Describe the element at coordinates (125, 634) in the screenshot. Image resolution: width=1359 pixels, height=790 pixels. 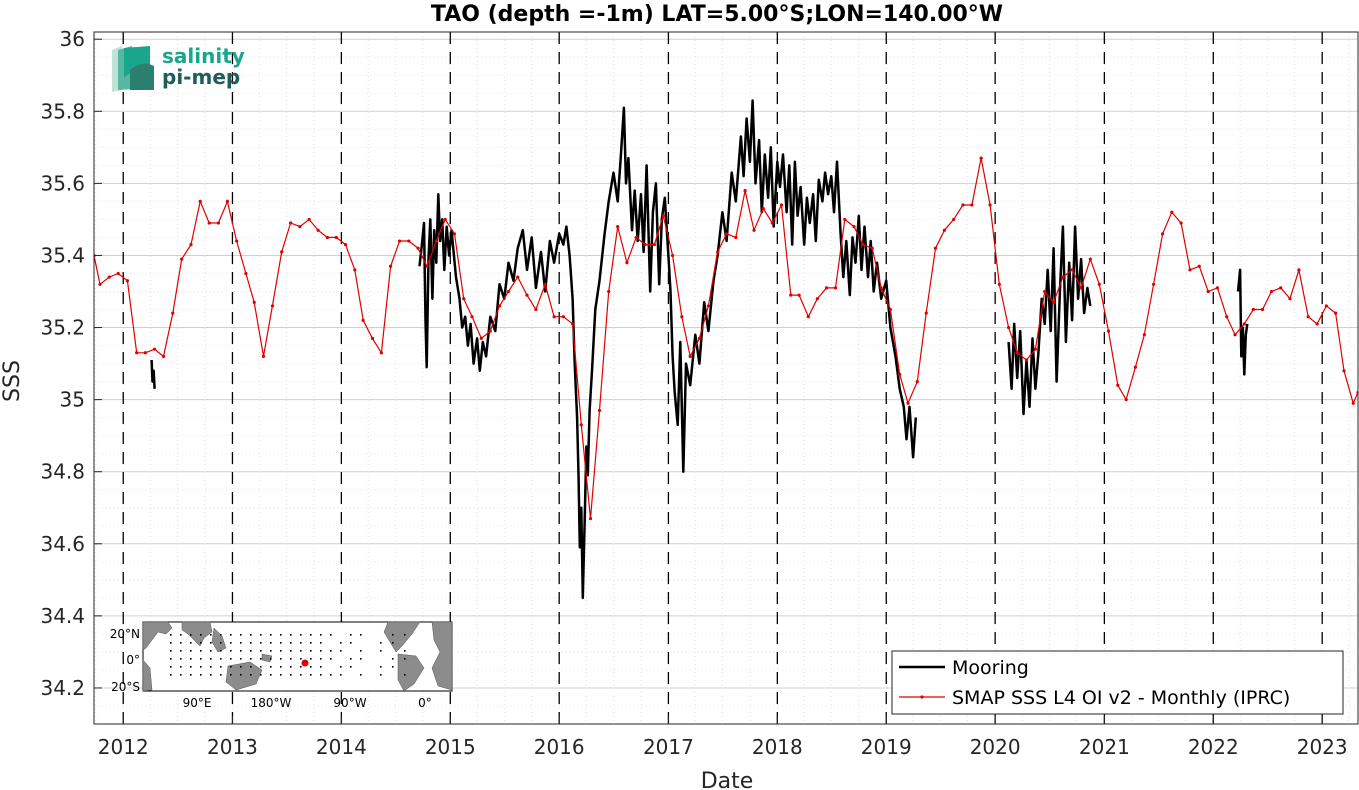
I see `map-lat-label-north: 20°N` at that location.